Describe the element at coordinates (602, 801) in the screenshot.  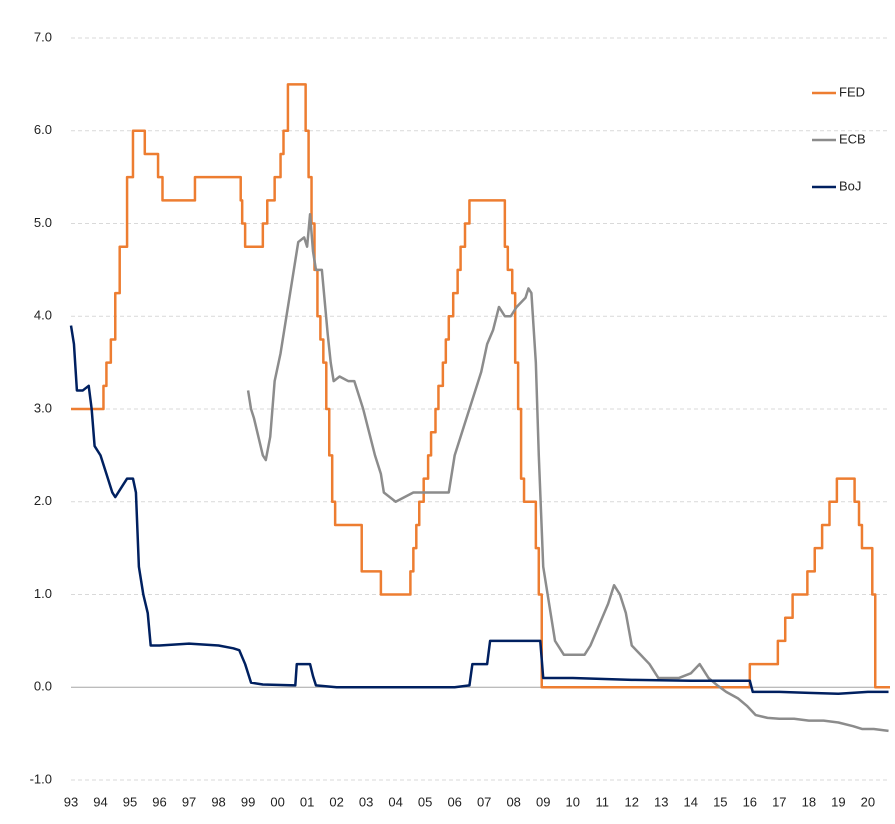
I see `x-tick-label: 11` at that location.